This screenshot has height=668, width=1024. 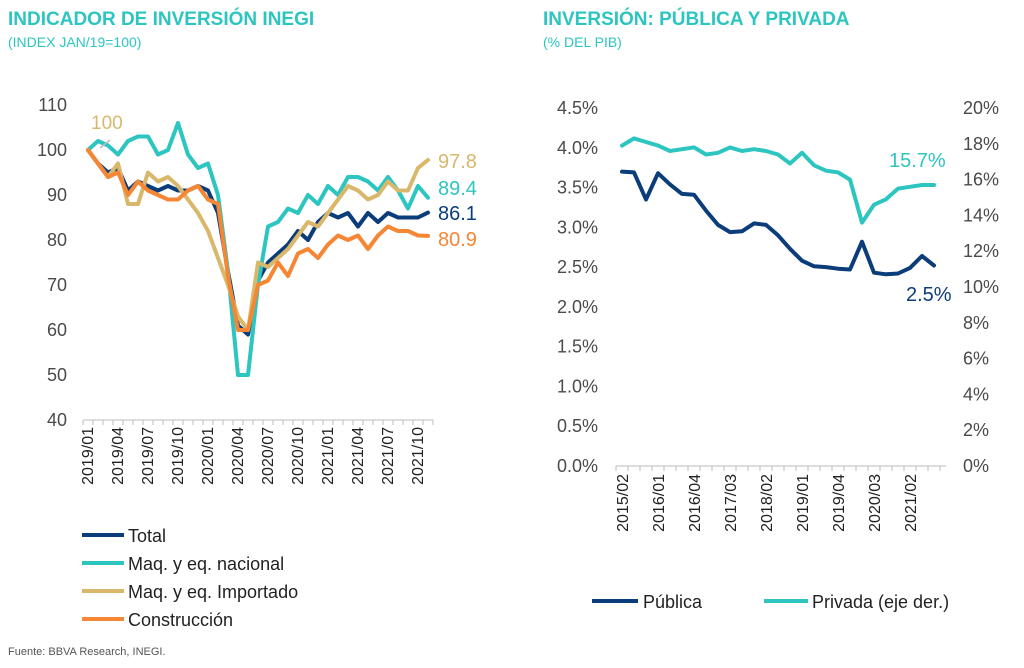 I want to click on right-y-left-tick-label: 4.0%, so click(x=577, y=148).